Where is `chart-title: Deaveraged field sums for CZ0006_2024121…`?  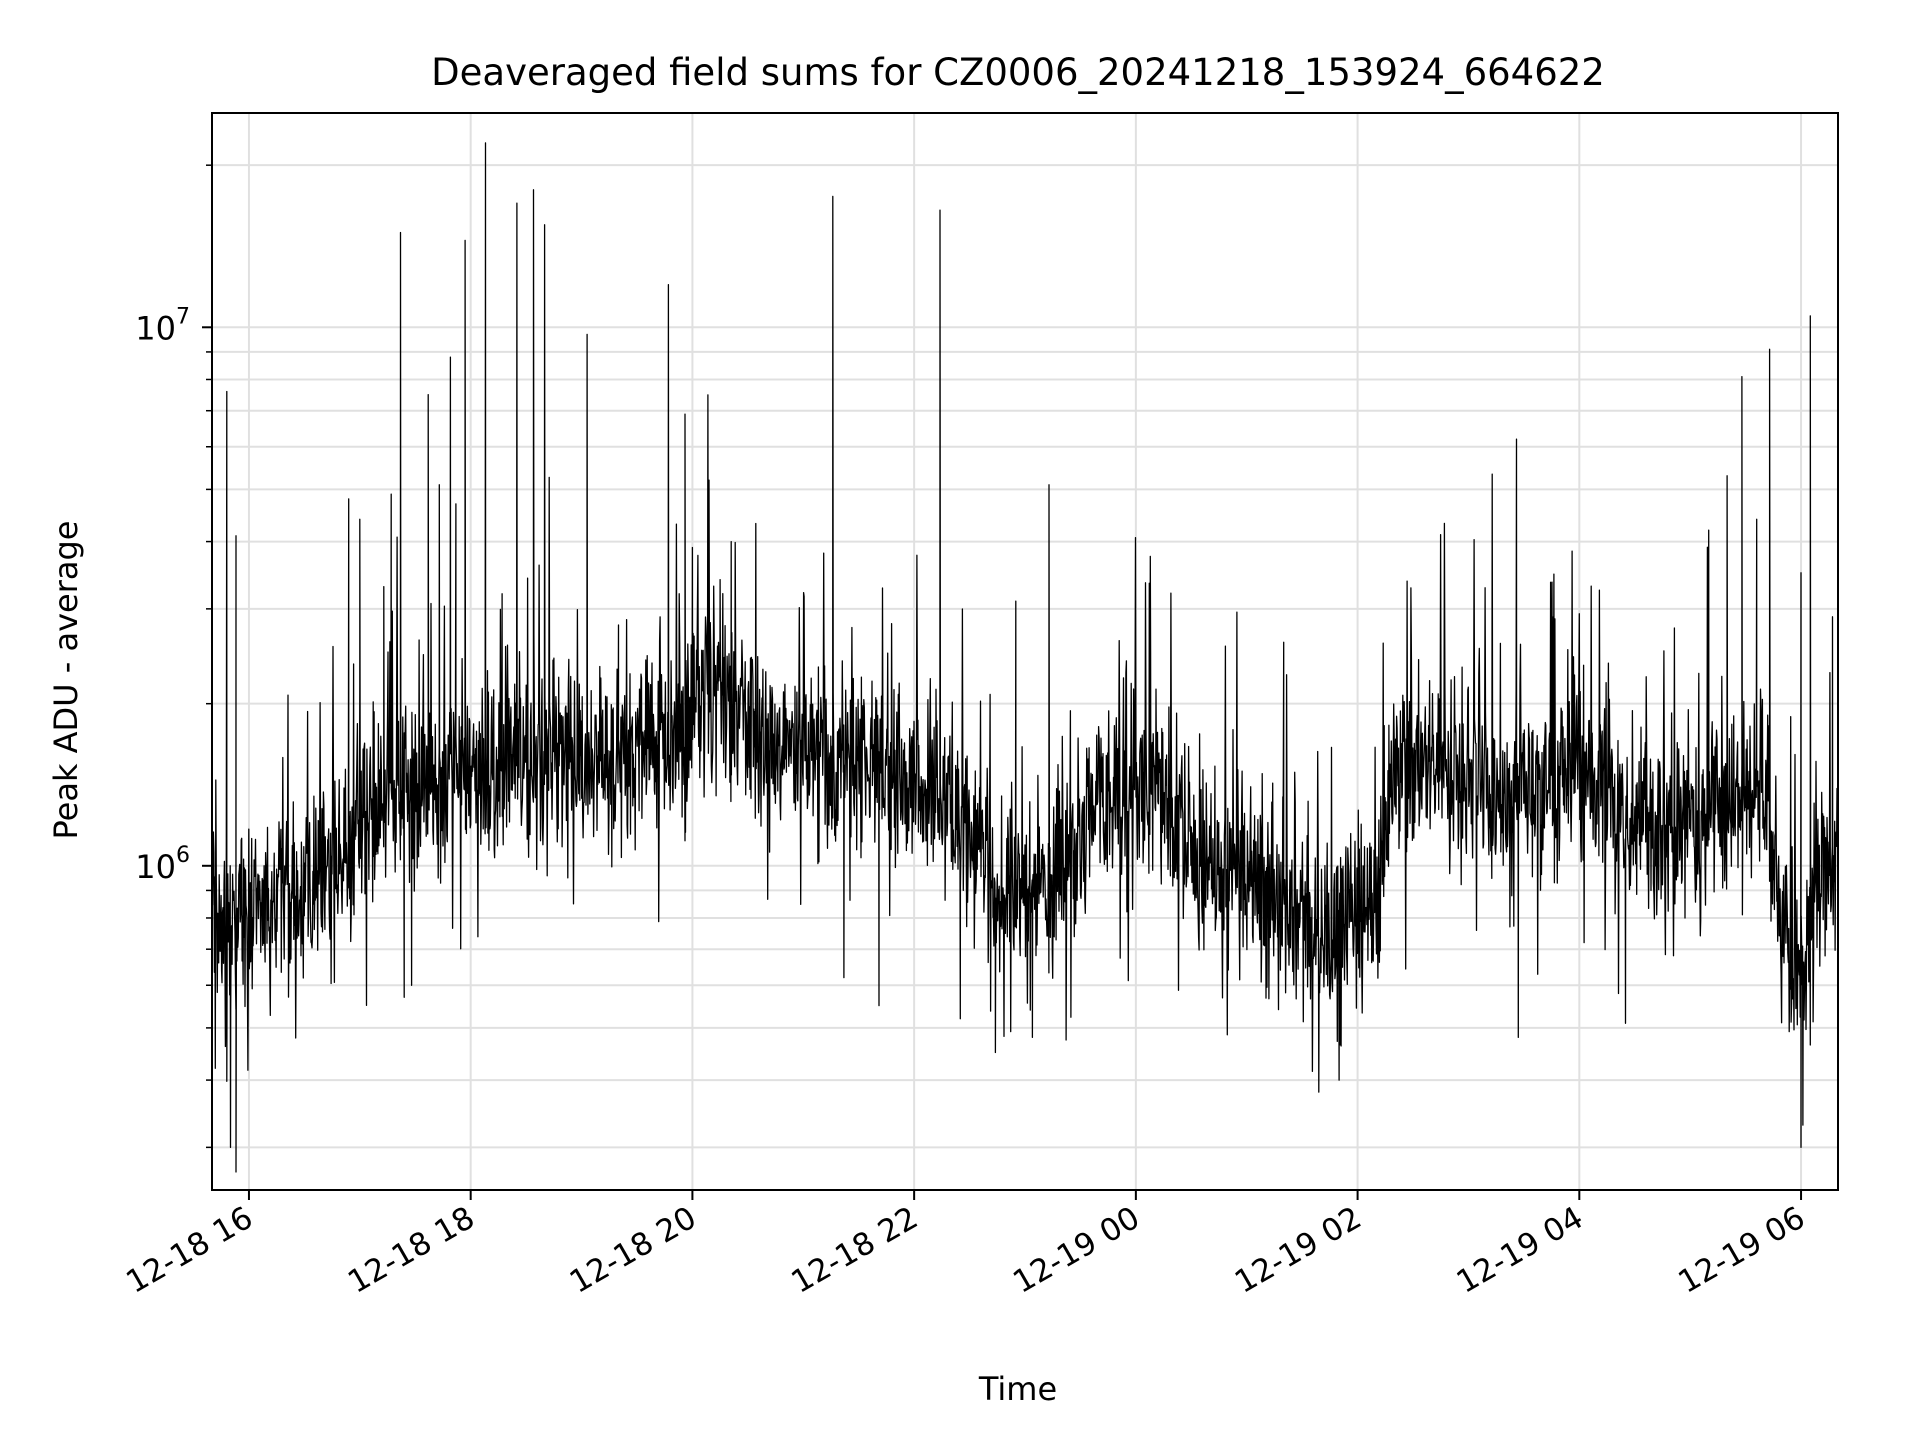 chart-title: Deaveraged field sums for CZ0006_2024121… is located at coordinates (1018, 72).